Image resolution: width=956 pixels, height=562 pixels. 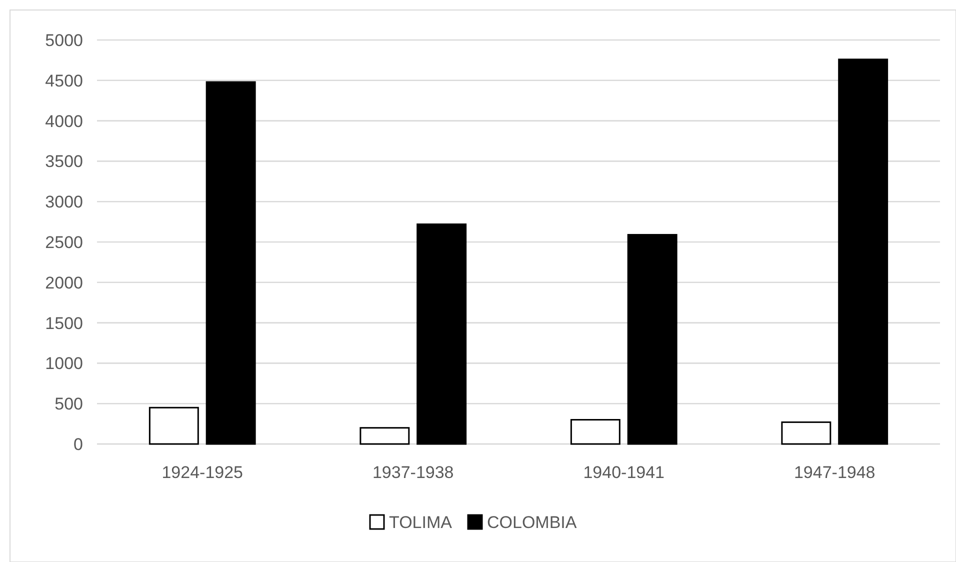 What do you see at coordinates (413, 472) in the screenshot?
I see `x-tick-label: 1937-1938` at bounding box center [413, 472].